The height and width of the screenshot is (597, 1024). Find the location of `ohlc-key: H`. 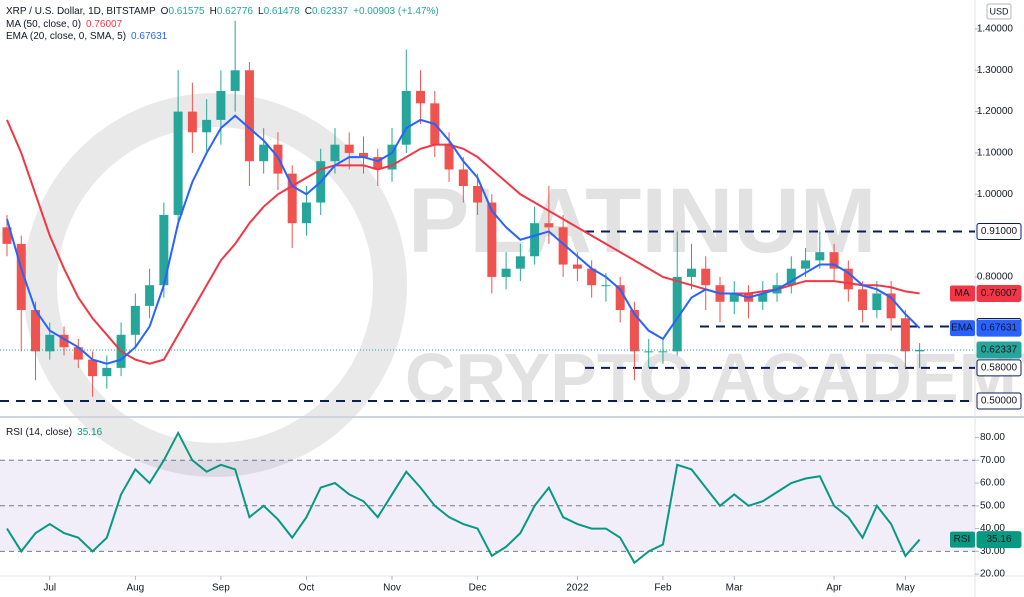

ohlc-key: H is located at coordinates (213, 11).